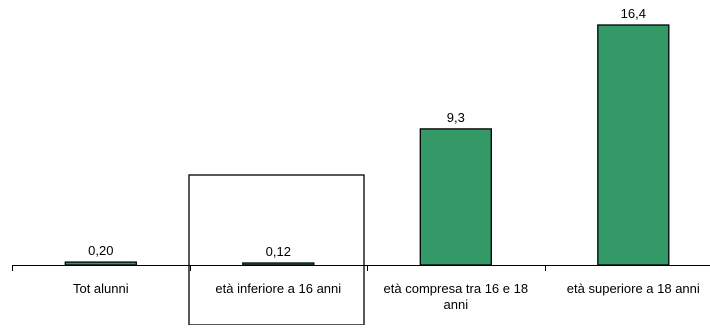 This screenshot has width=710, height=330. I want to click on category-label-2-line-0: età compresa tra 16 e 18, so click(456, 288).